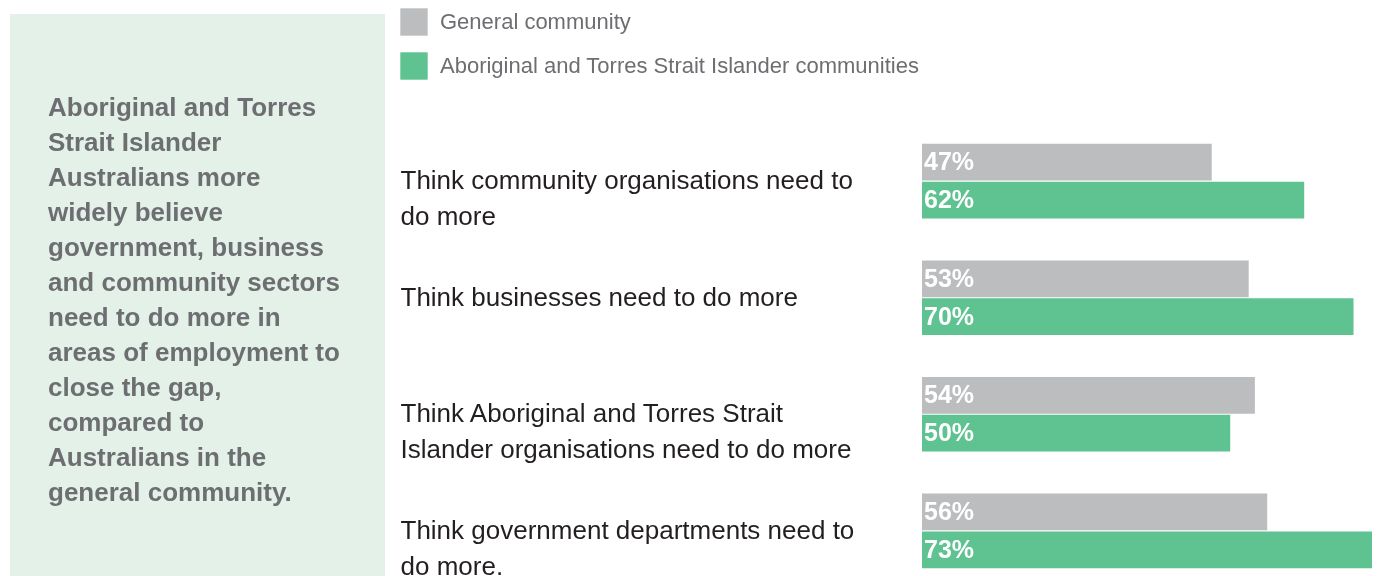 This screenshot has height=576, width=1392. What do you see at coordinates (599, 296) in the screenshot?
I see `y-tick-label: Think businesses need to do more` at bounding box center [599, 296].